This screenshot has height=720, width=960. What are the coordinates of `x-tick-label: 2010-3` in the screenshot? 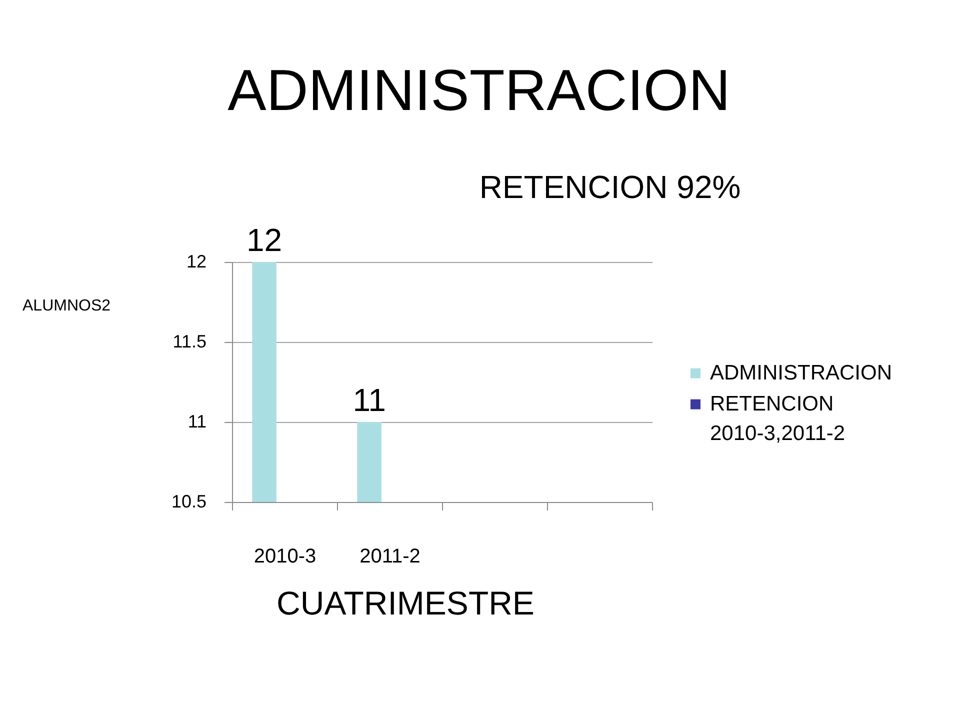 It's located at (285, 557).